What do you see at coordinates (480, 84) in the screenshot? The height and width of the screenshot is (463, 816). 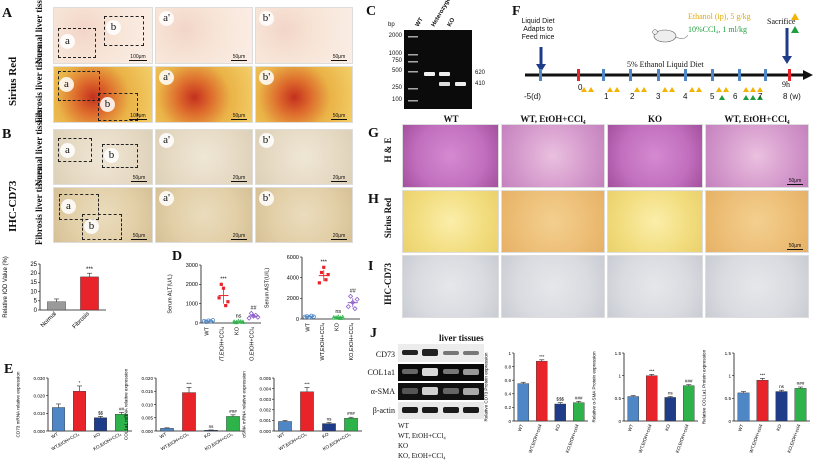 I see `band-410-label: 410` at bounding box center [480, 84].